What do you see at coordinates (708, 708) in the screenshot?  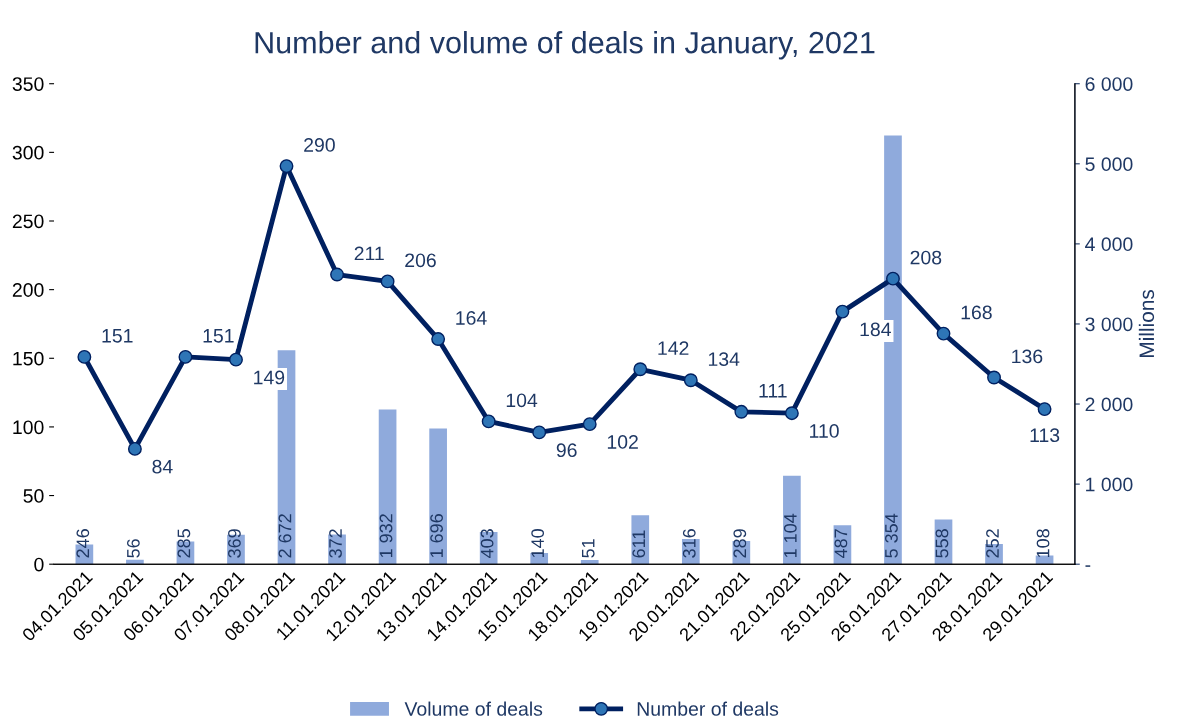 I see `legend-label: Number of deals` at bounding box center [708, 708].